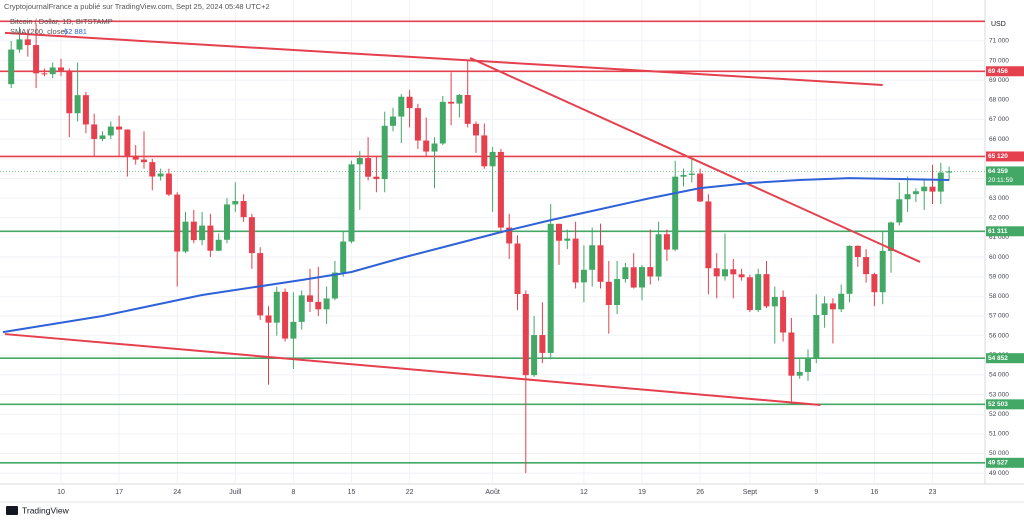 The height and width of the screenshot is (525, 1024). Describe the element at coordinates (998, 463) in the screenshot. I see `level-label: 49 527` at that location.